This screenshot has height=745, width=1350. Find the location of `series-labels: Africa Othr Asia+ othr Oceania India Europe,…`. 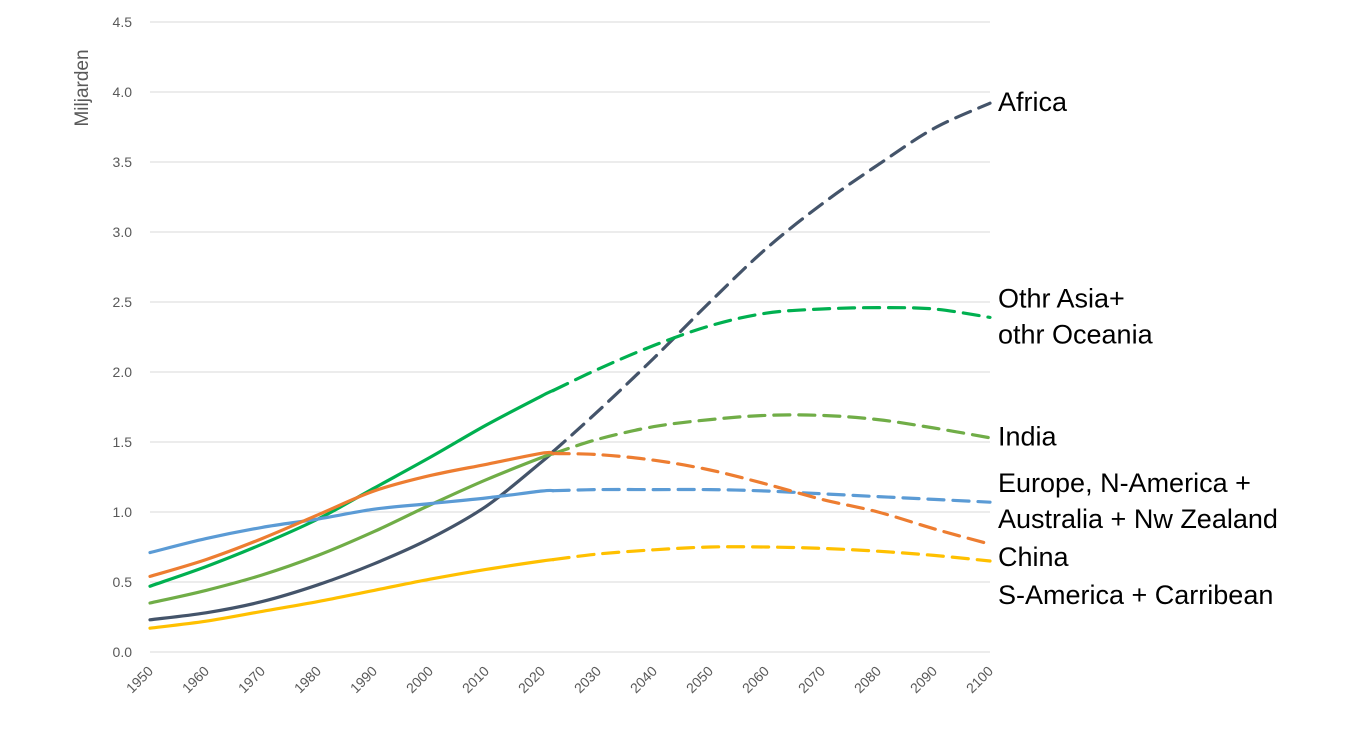

series-labels: Africa Othr Asia+ othr Oceania India Europe,… is located at coordinates (1138, 348).